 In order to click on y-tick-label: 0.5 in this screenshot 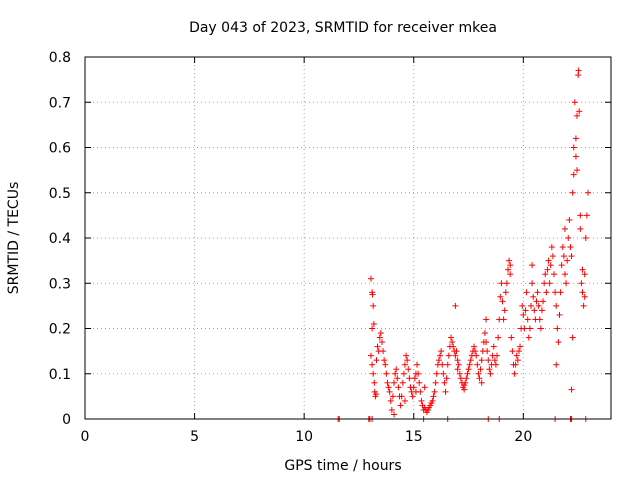, I will do `click(60, 194)`.